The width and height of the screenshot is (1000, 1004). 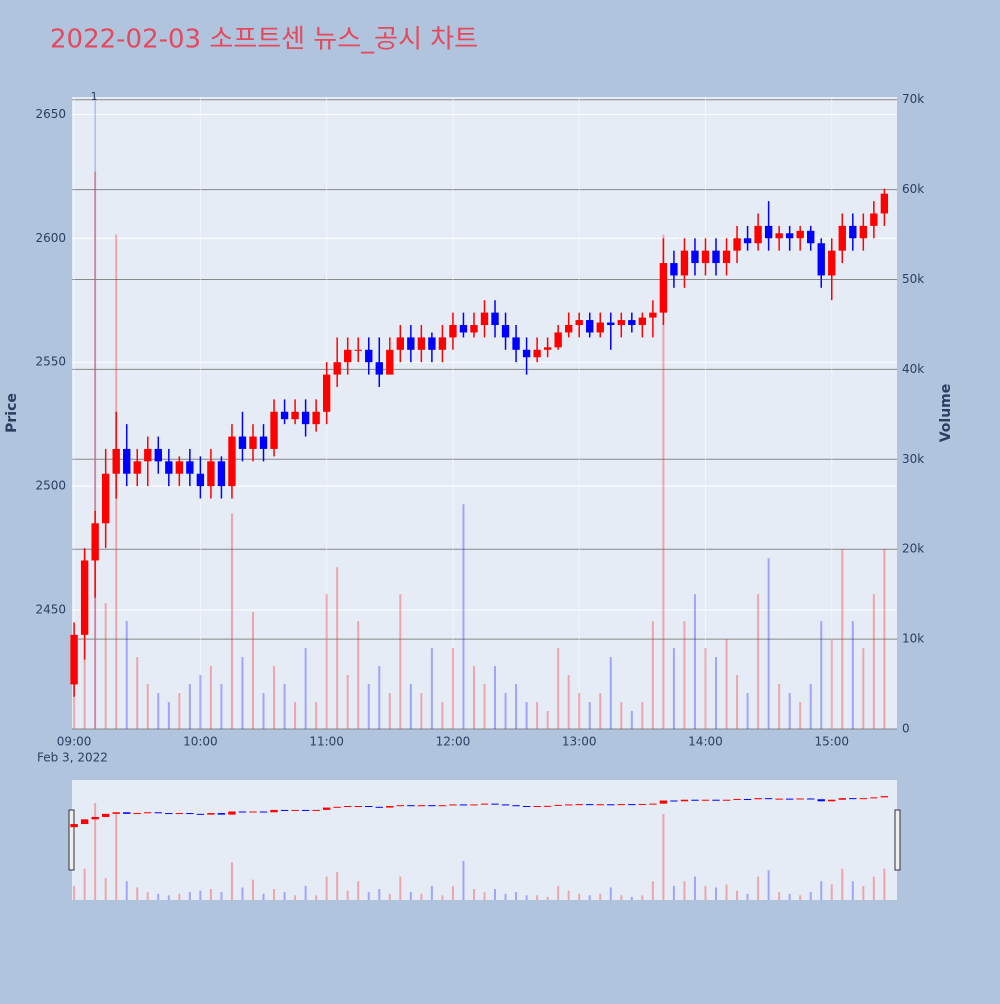 What do you see at coordinates (897, 840) in the screenshot?
I see `slider-handle-right` at bounding box center [897, 840].